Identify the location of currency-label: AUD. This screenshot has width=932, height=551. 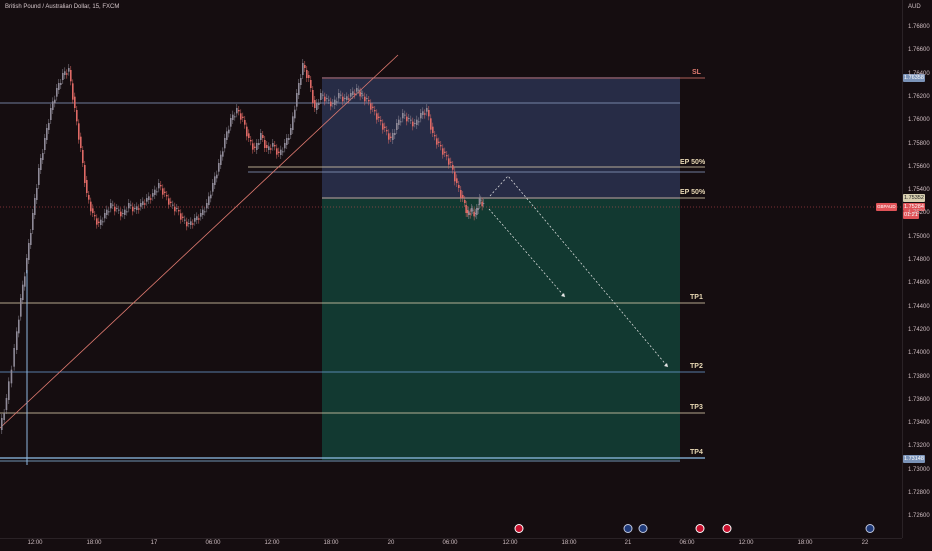
(914, 7).